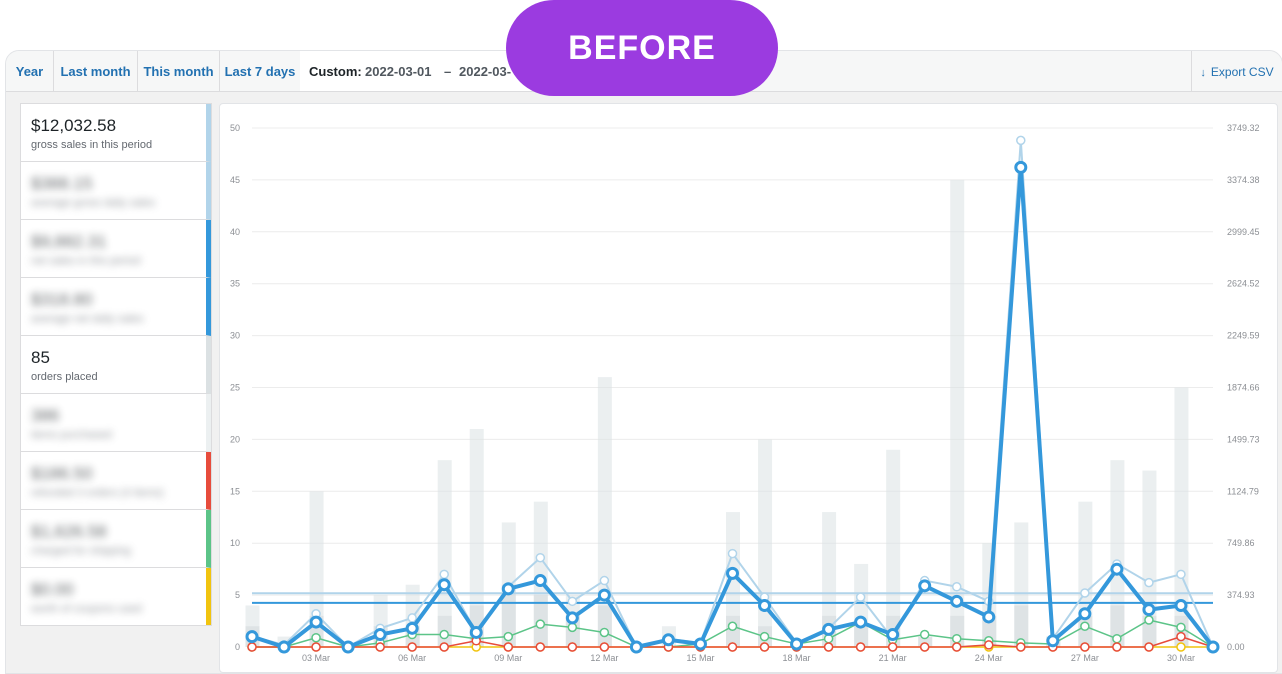 Image resolution: width=1282 pixels, height=674 pixels. What do you see at coordinates (1085, 658) in the screenshot?
I see `x-tick-label: 27 Mar` at bounding box center [1085, 658].